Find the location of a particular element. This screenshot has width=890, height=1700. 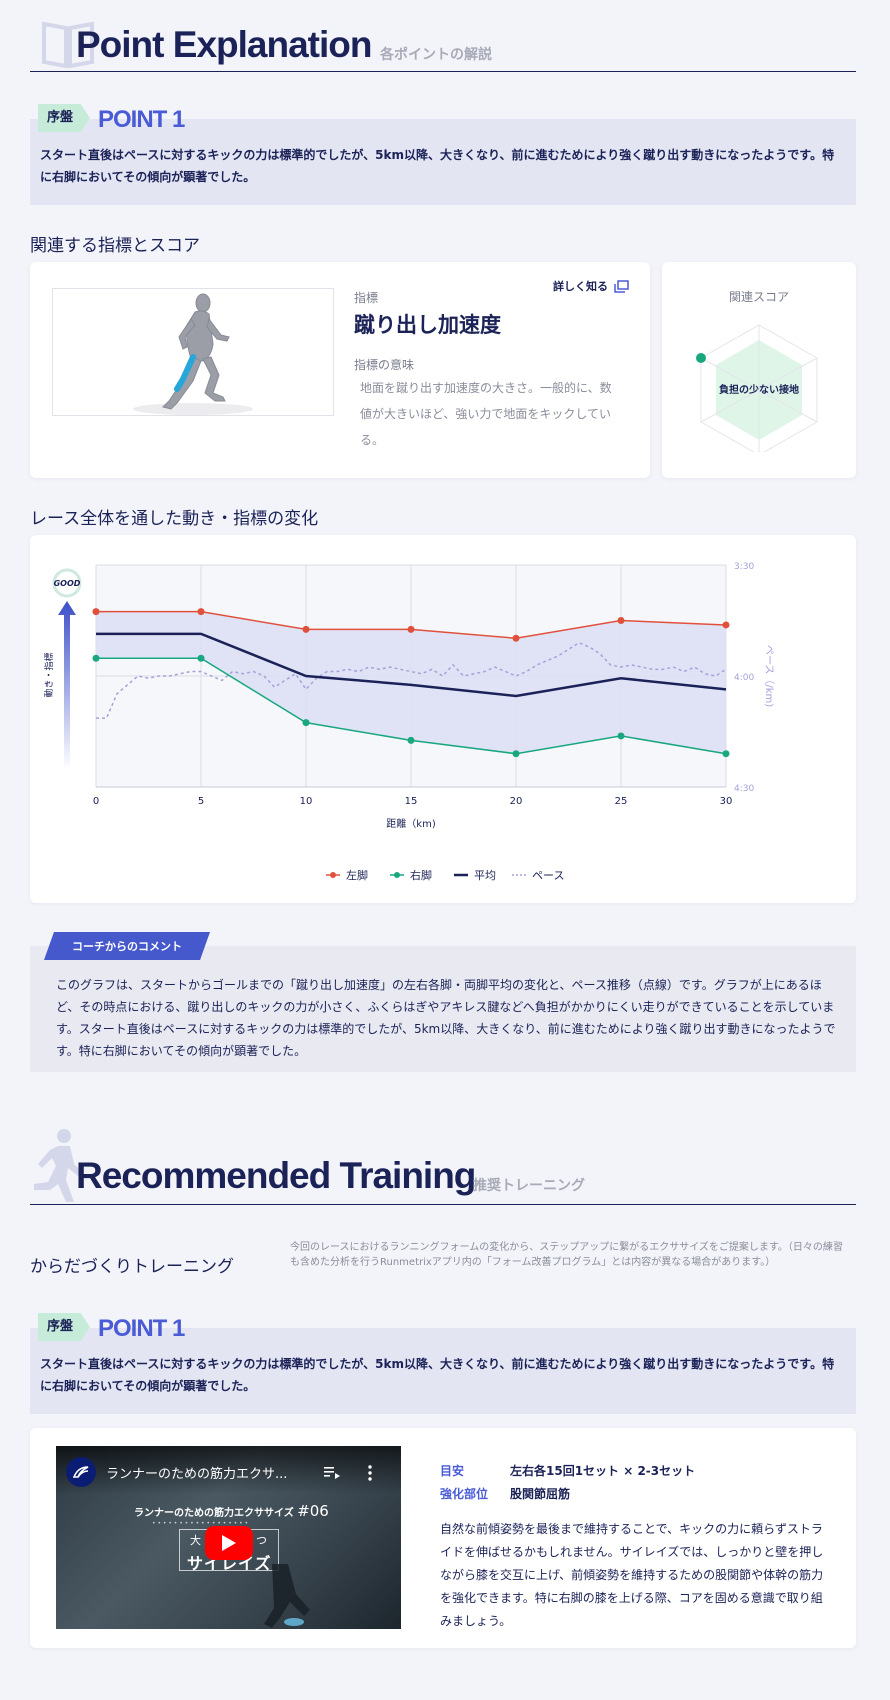

x-tick-label: 25 is located at coordinates (621, 801).